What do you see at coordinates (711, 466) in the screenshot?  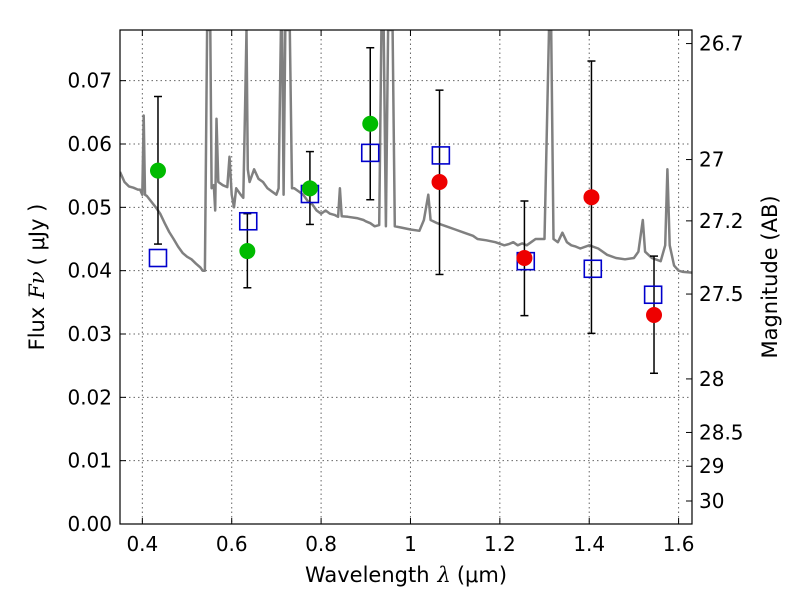 I see `y2-tick-label: 29` at bounding box center [711, 466].